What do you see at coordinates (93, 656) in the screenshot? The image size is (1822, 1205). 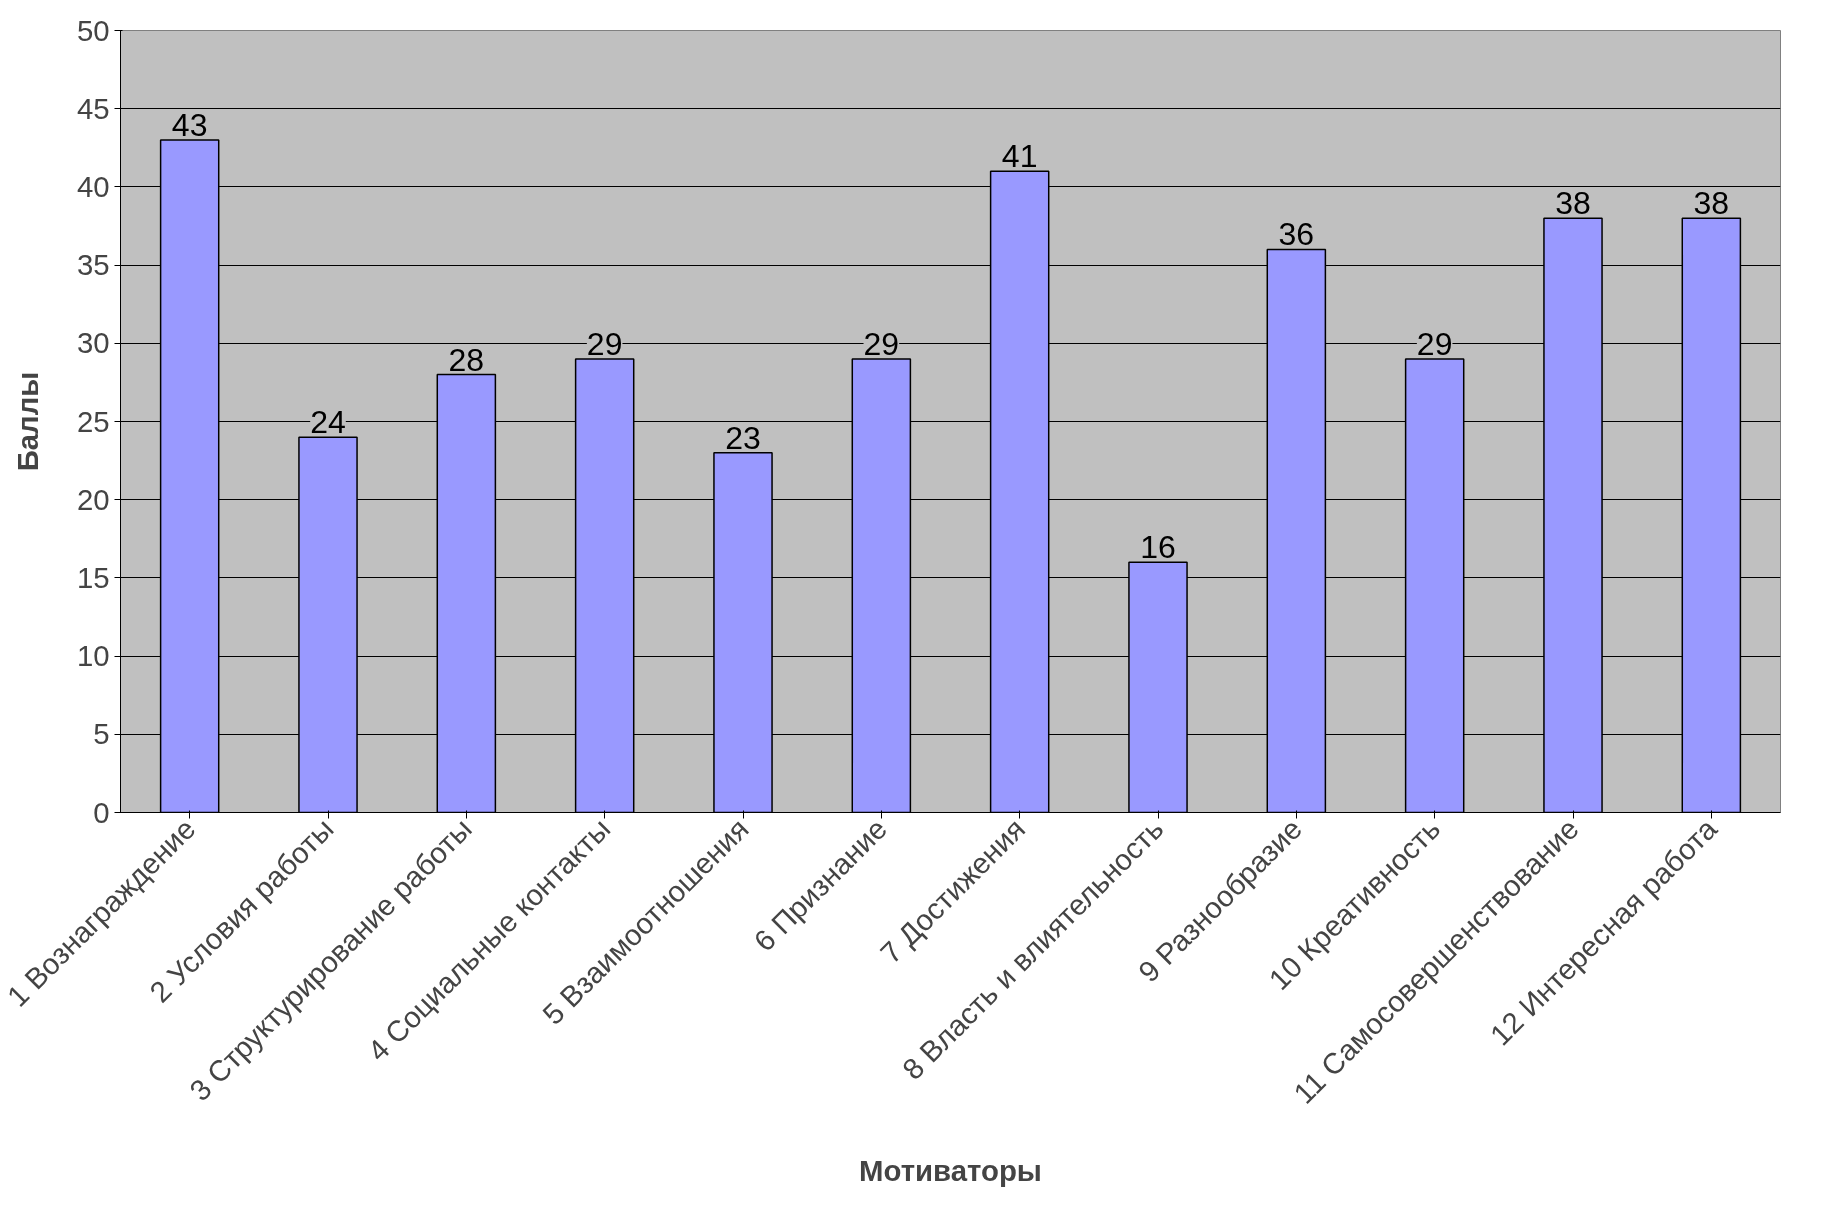 I see `y-tick-label: 10` at bounding box center [93, 656].